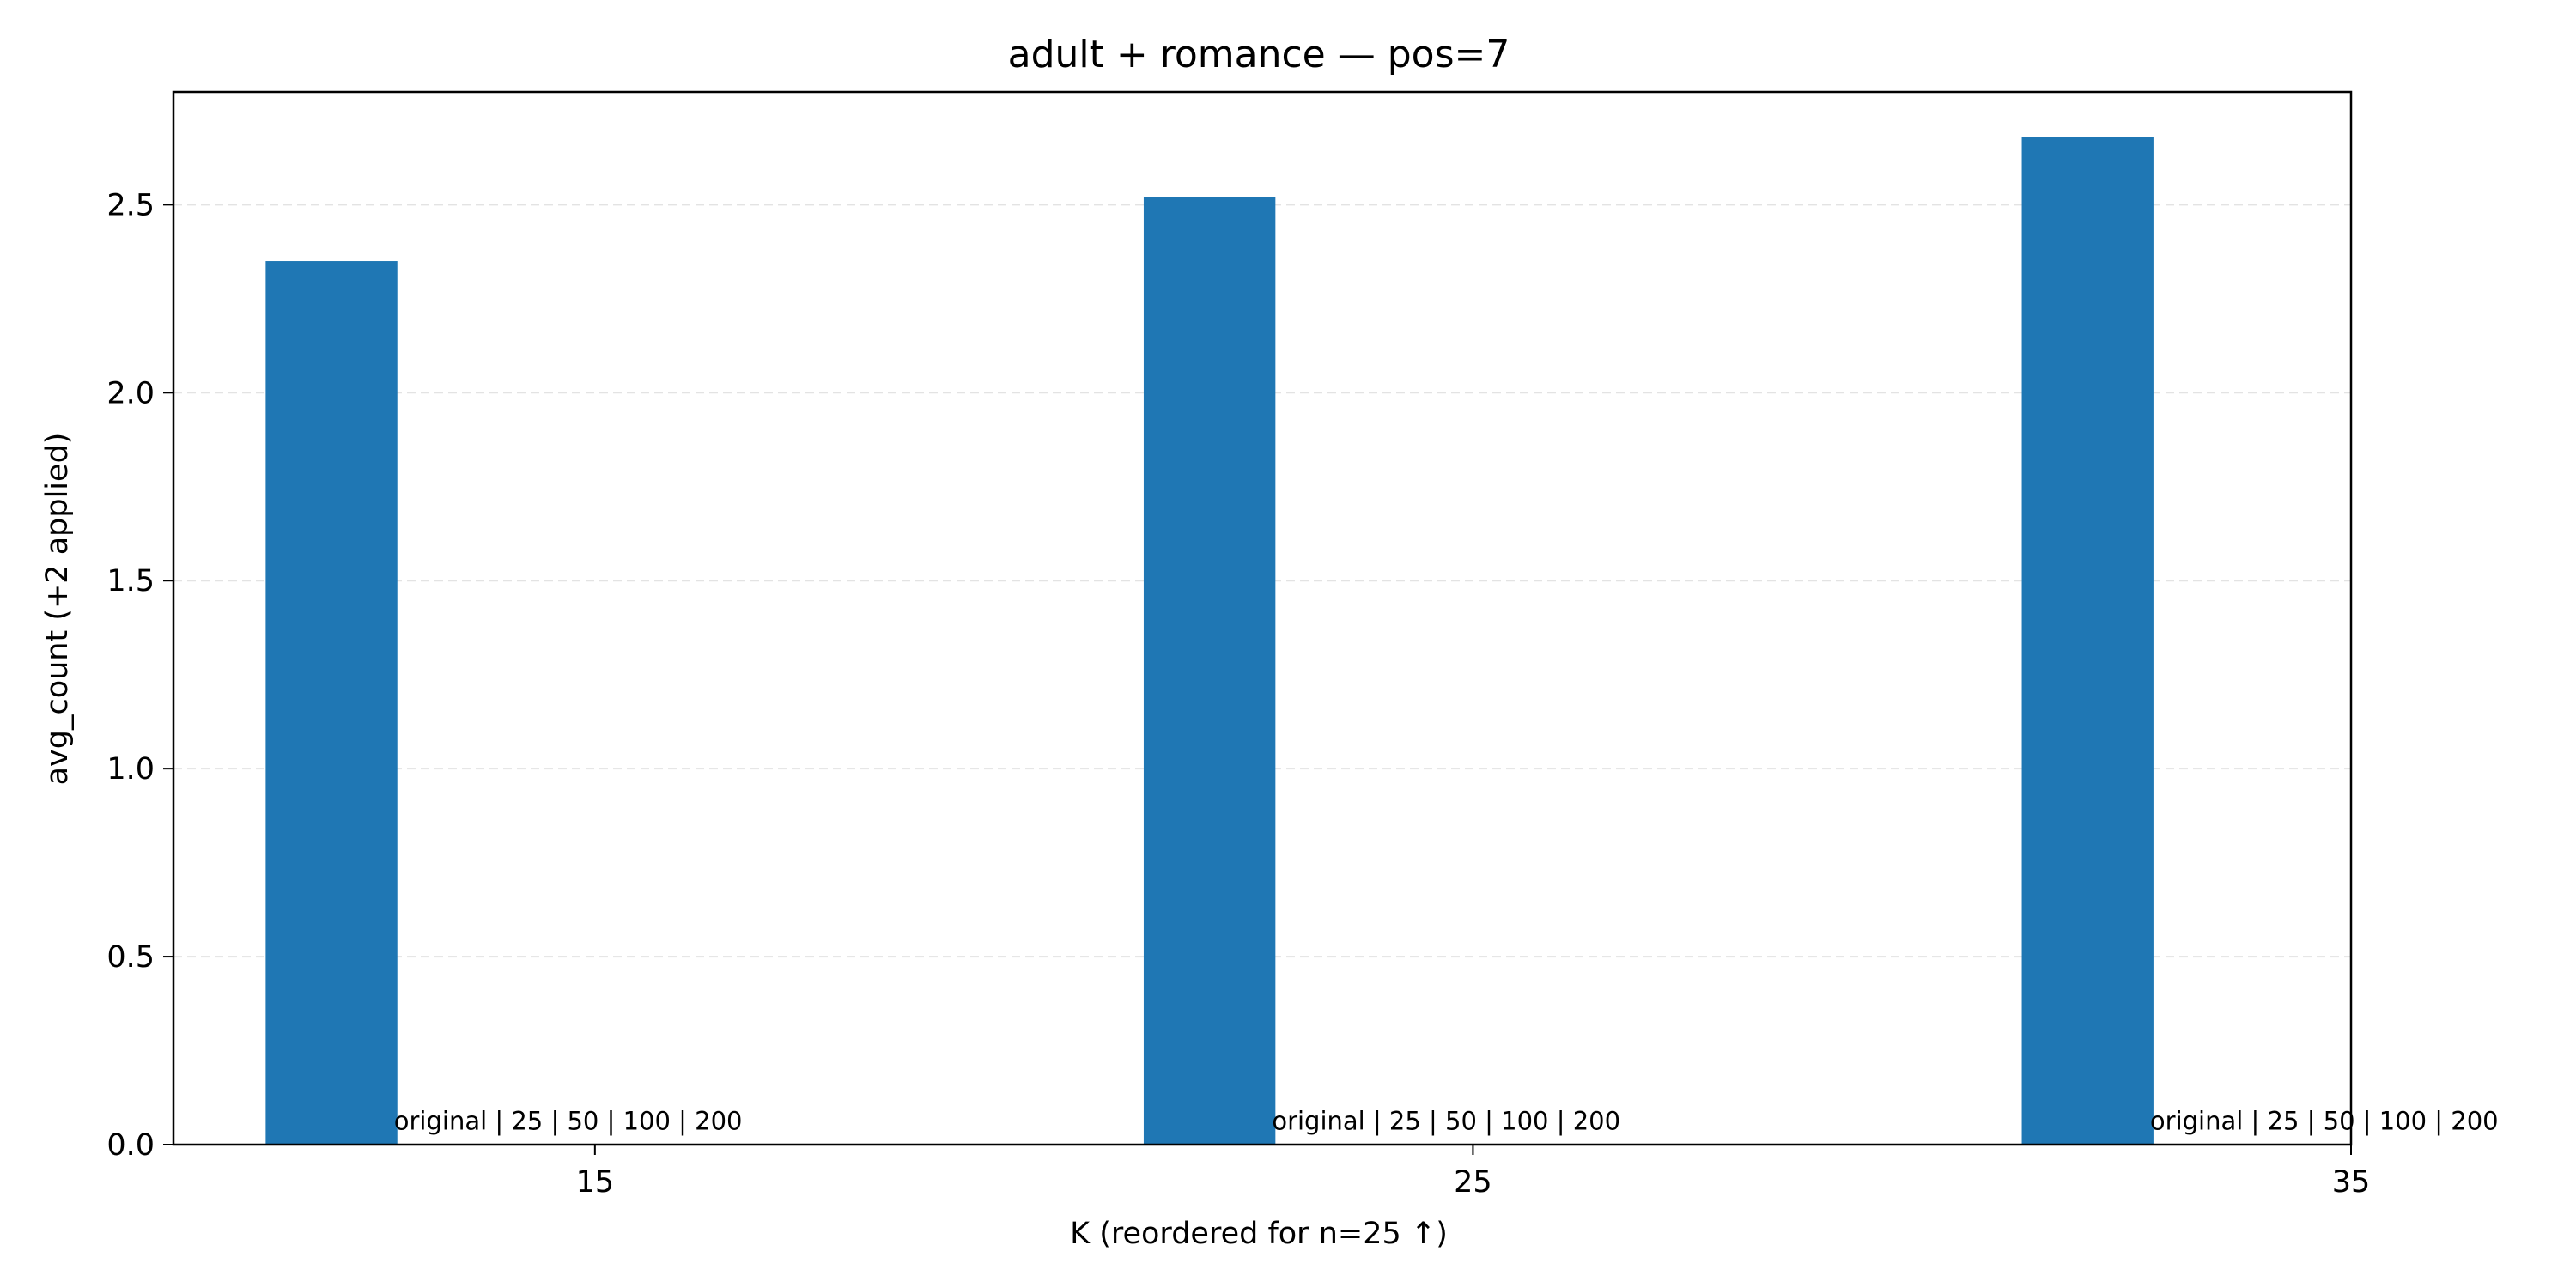 The width and height of the screenshot is (2576, 1288). What do you see at coordinates (130, 581) in the screenshot?
I see `y-tick-label: 1.5` at bounding box center [130, 581].